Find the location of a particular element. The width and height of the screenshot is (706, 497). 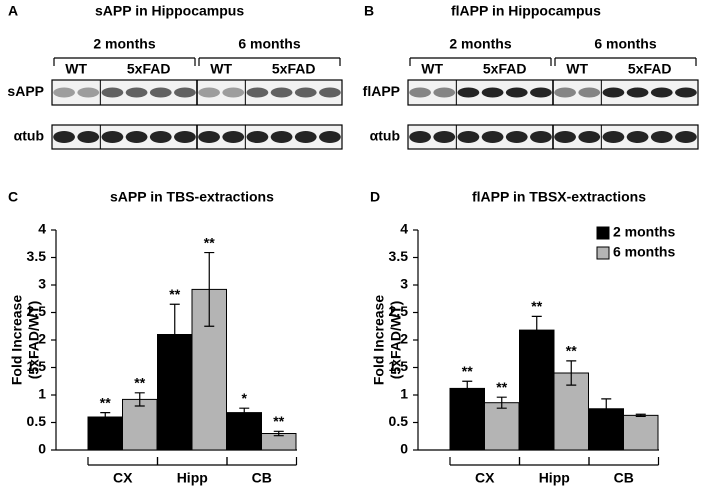

panel-letter: C is located at coordinates (13, 197).